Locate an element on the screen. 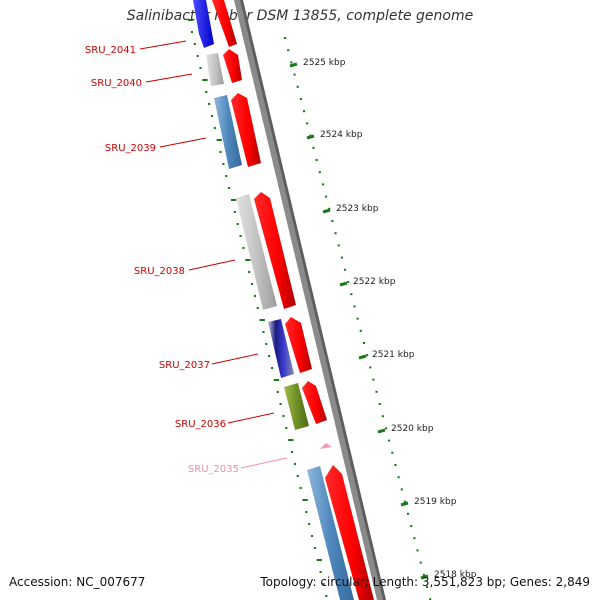 The image size is (600, 600). gene-block-bright-blue is located at coordinates (203, 24).